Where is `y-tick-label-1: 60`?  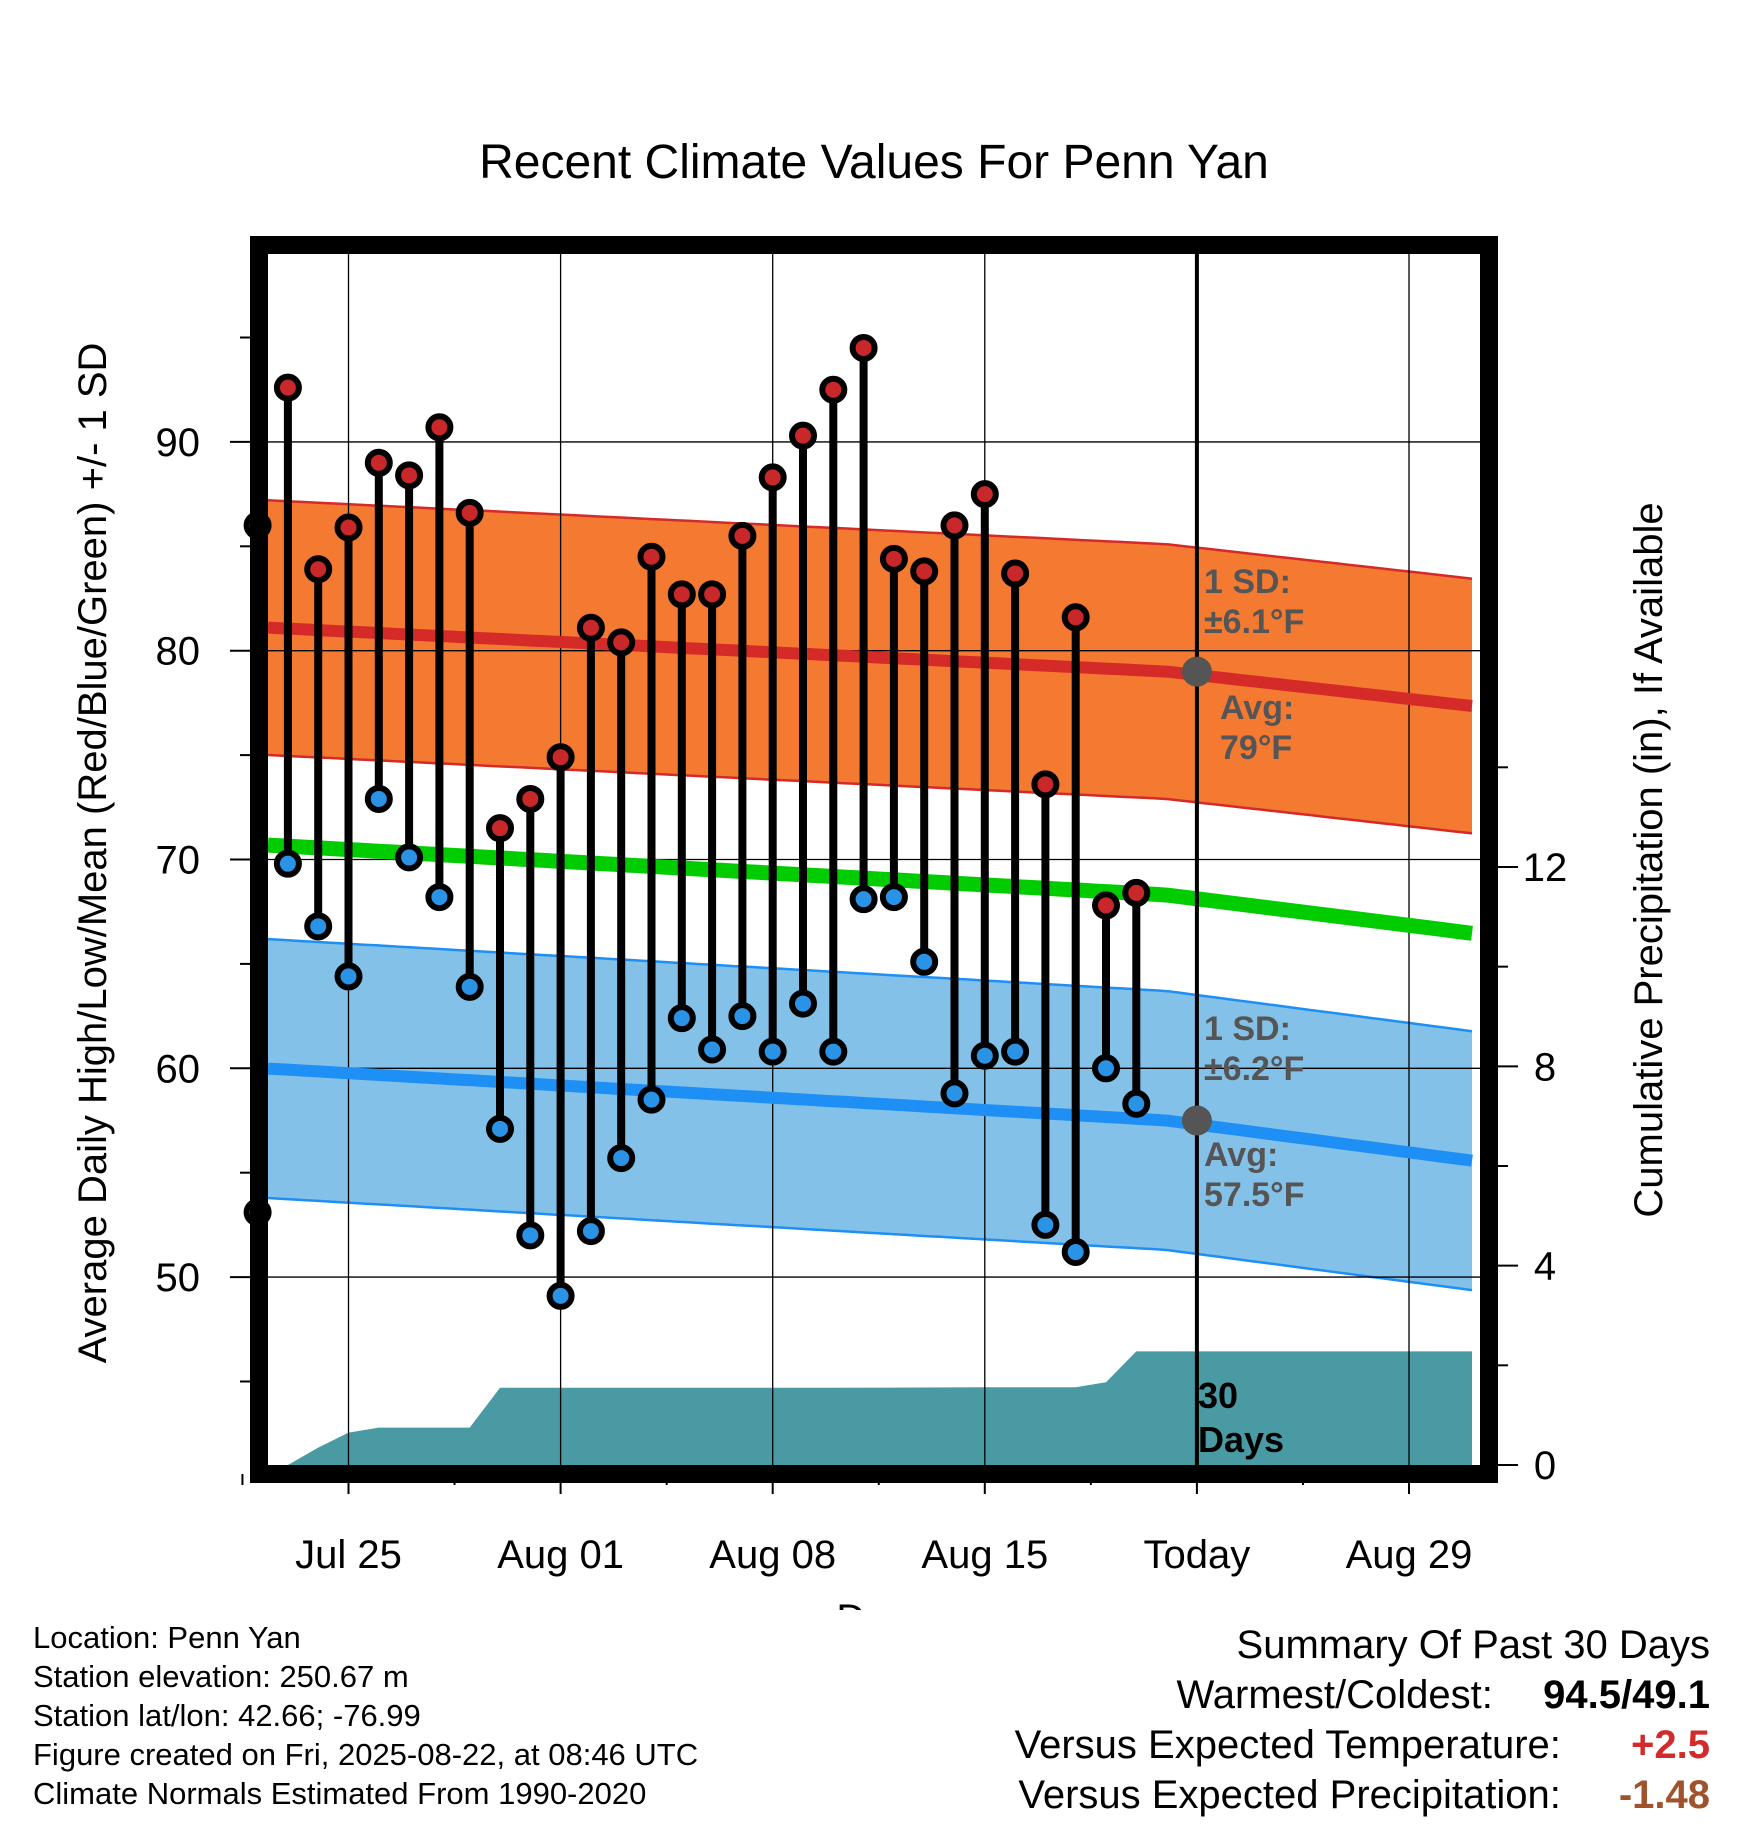
y-tick-label-1: 60 is located at coordinates (178, 1069).